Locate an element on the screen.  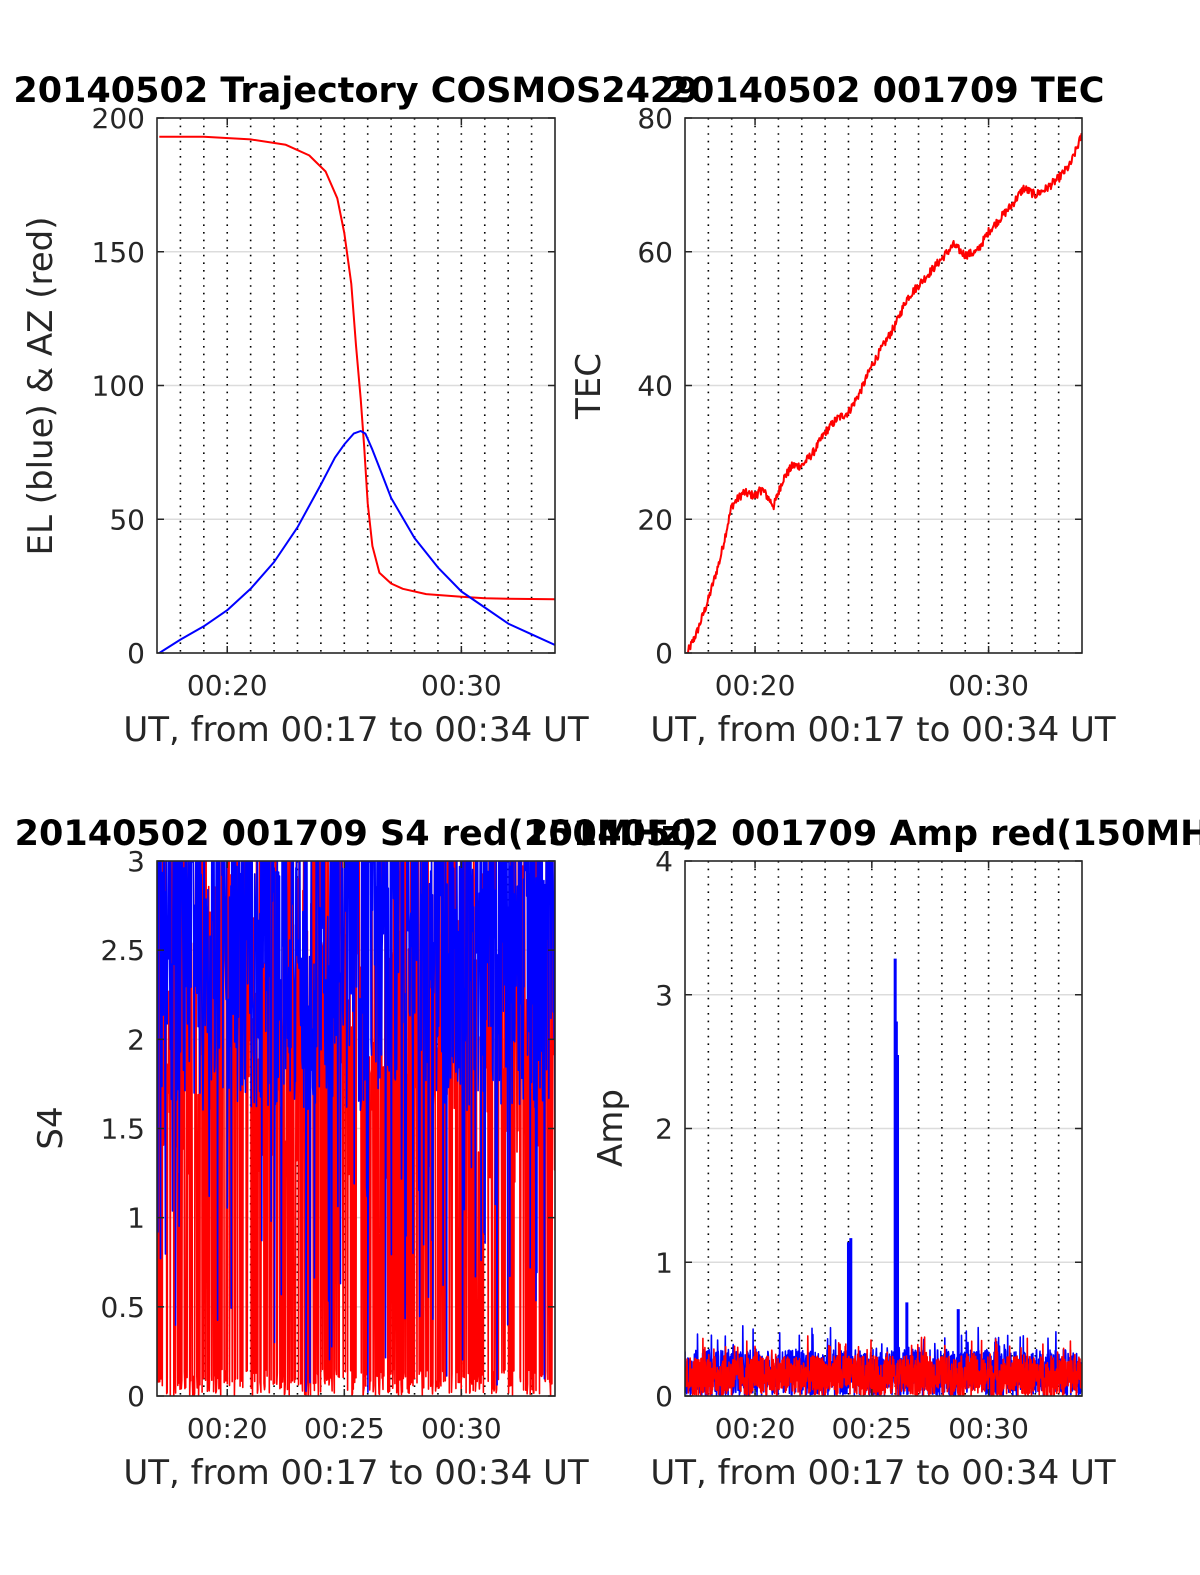
y-tick-label: 2.5 is located at coordinates (122, 950).